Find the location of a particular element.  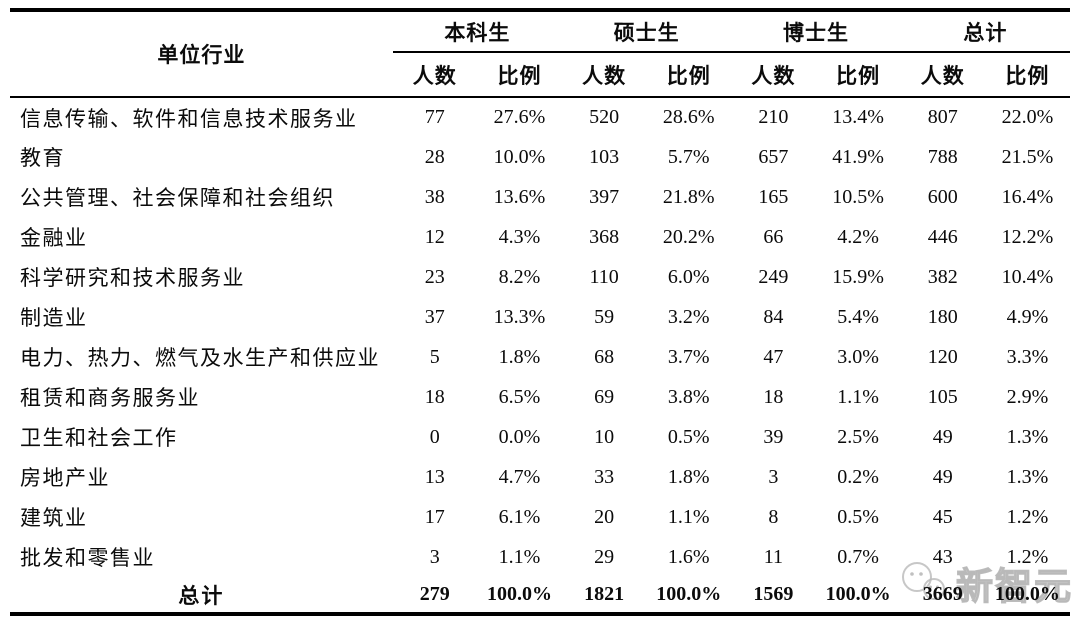

value-cell: 0.5% is located at coordinates (688, 436).